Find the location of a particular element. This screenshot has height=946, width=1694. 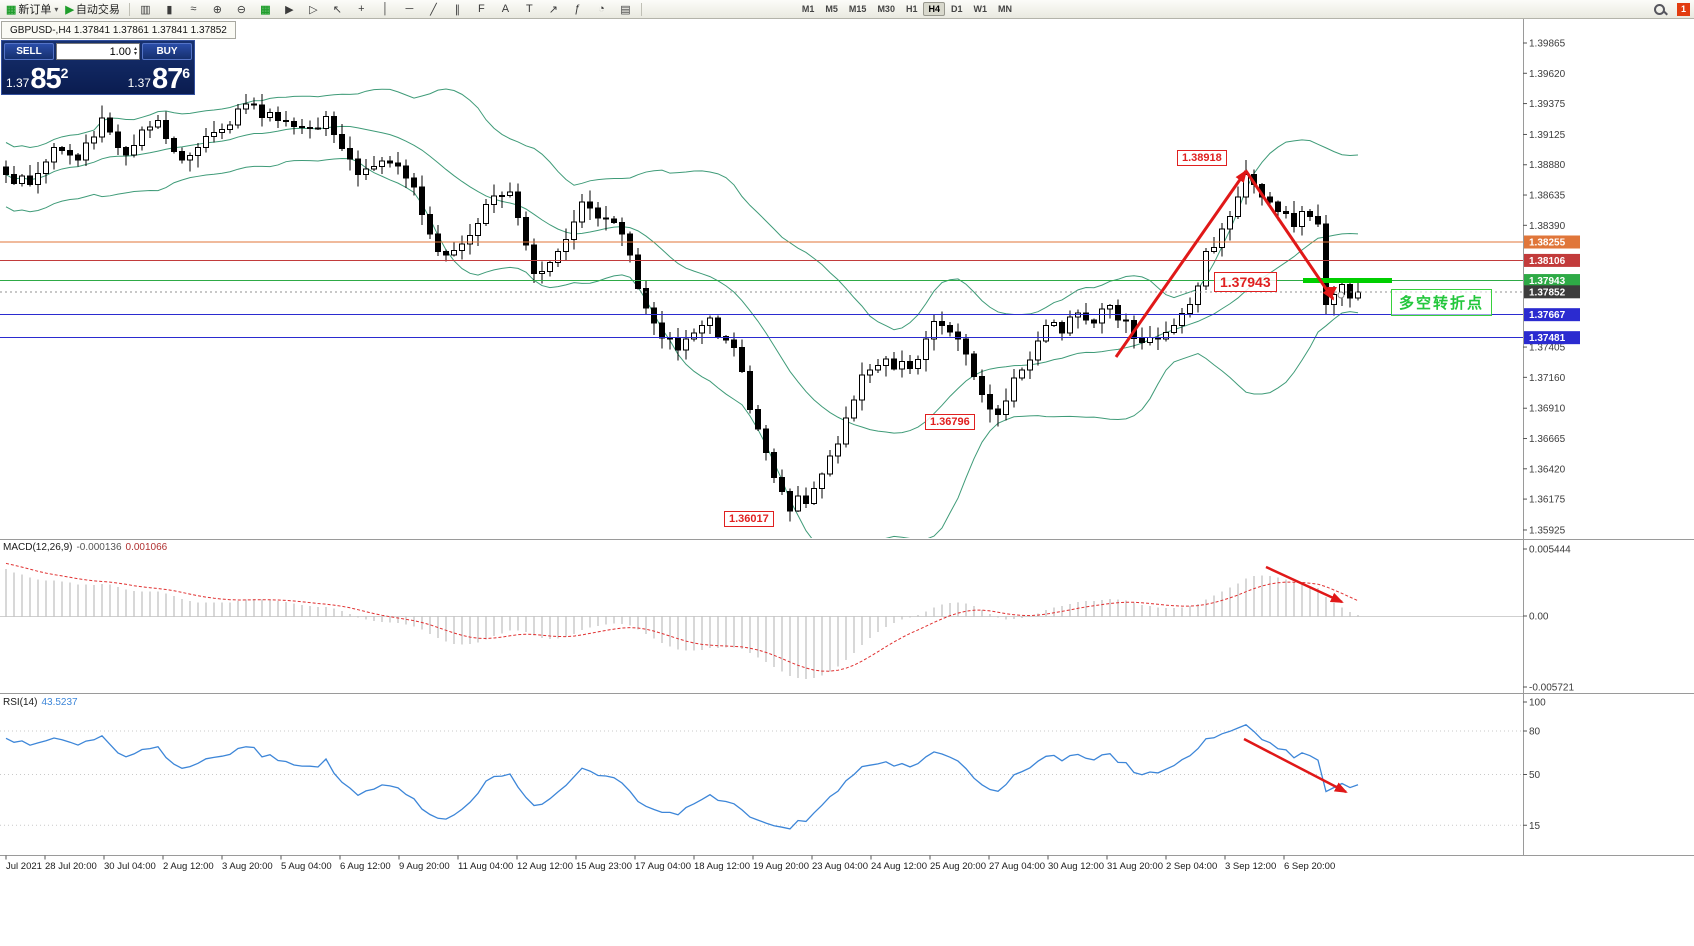

sell-marker-icon is located at coordinates (1332, 292).